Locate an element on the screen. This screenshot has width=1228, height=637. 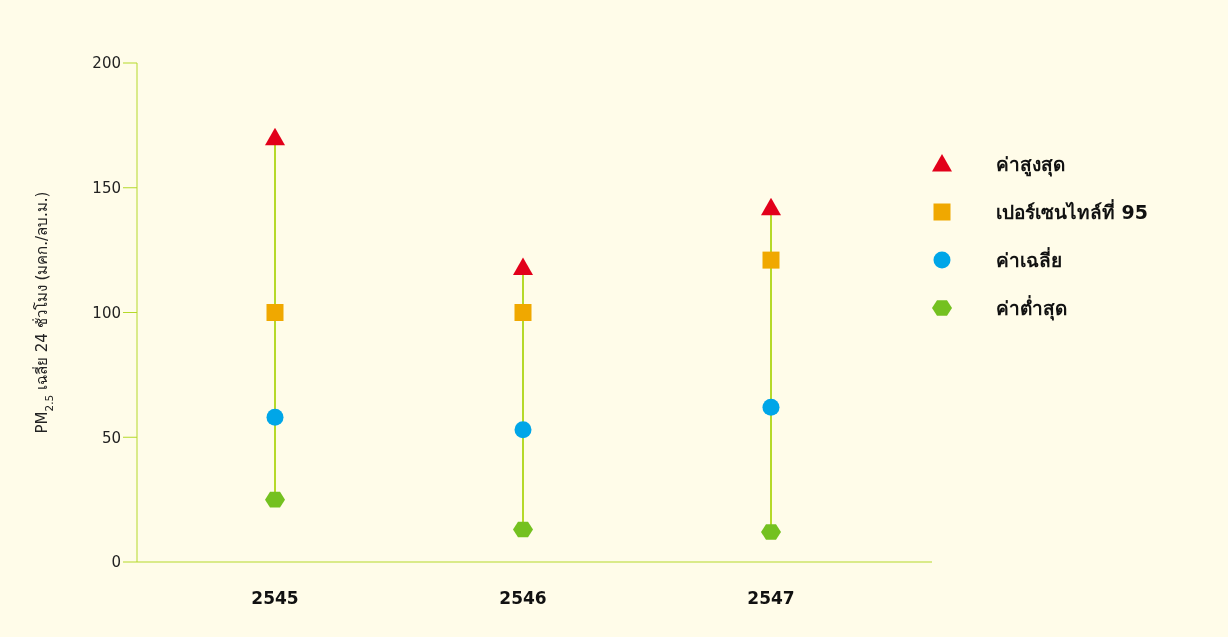
y-tick-label: 150 is located at coordinates (106, 188).